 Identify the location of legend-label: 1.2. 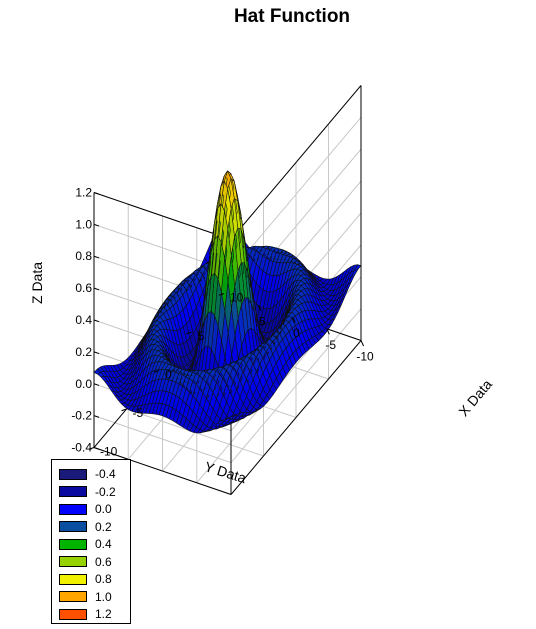
(103, 614).